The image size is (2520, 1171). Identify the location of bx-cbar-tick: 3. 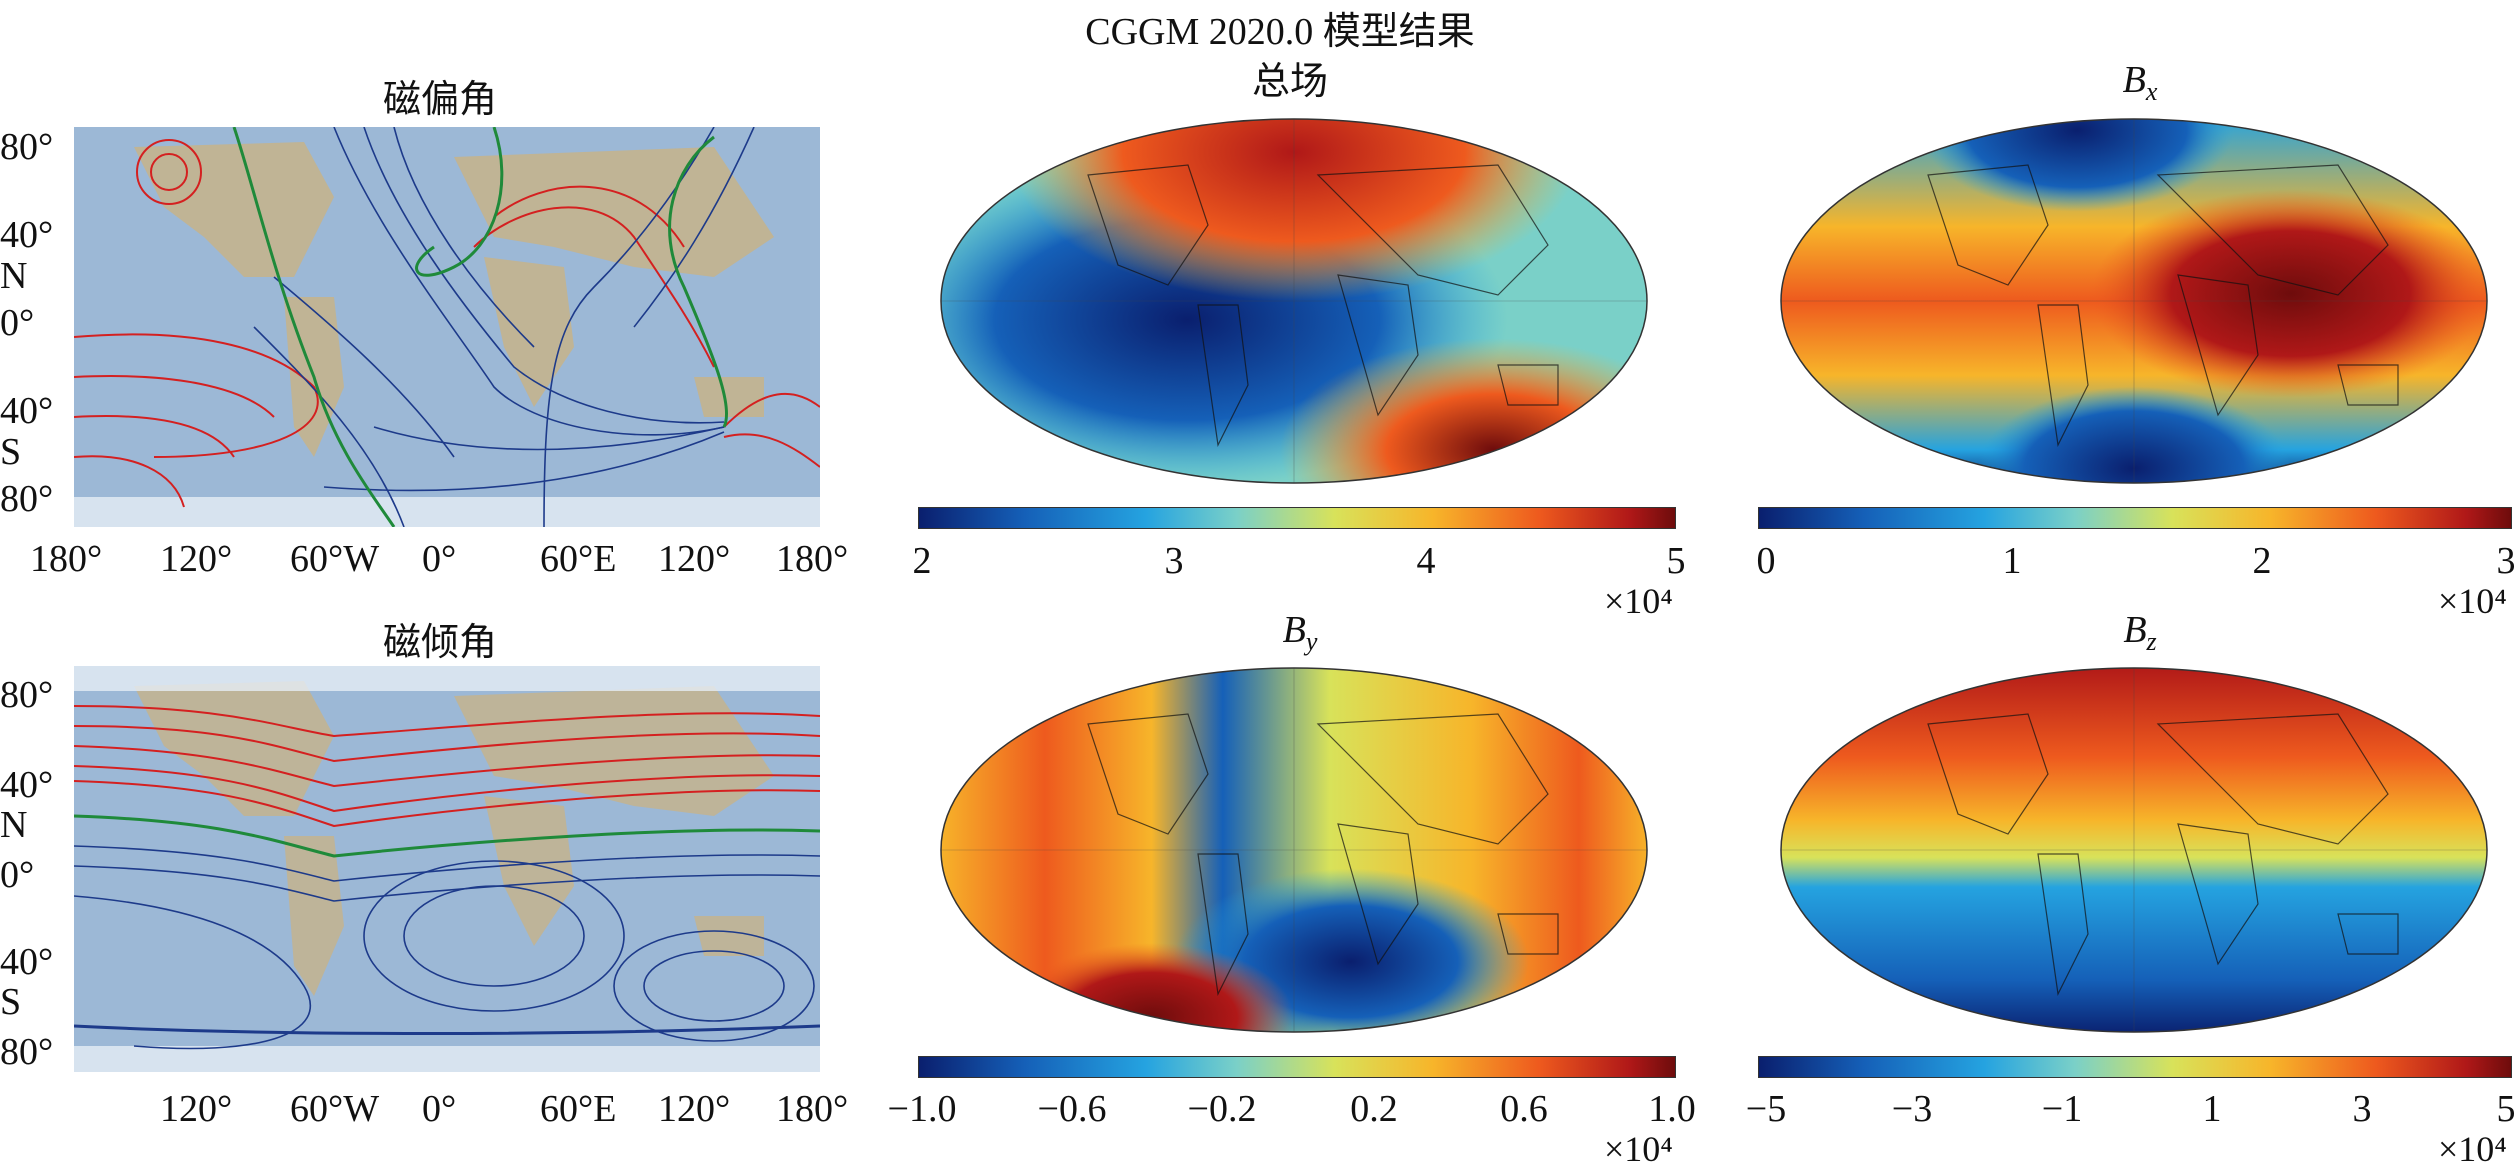
(2506, 561).